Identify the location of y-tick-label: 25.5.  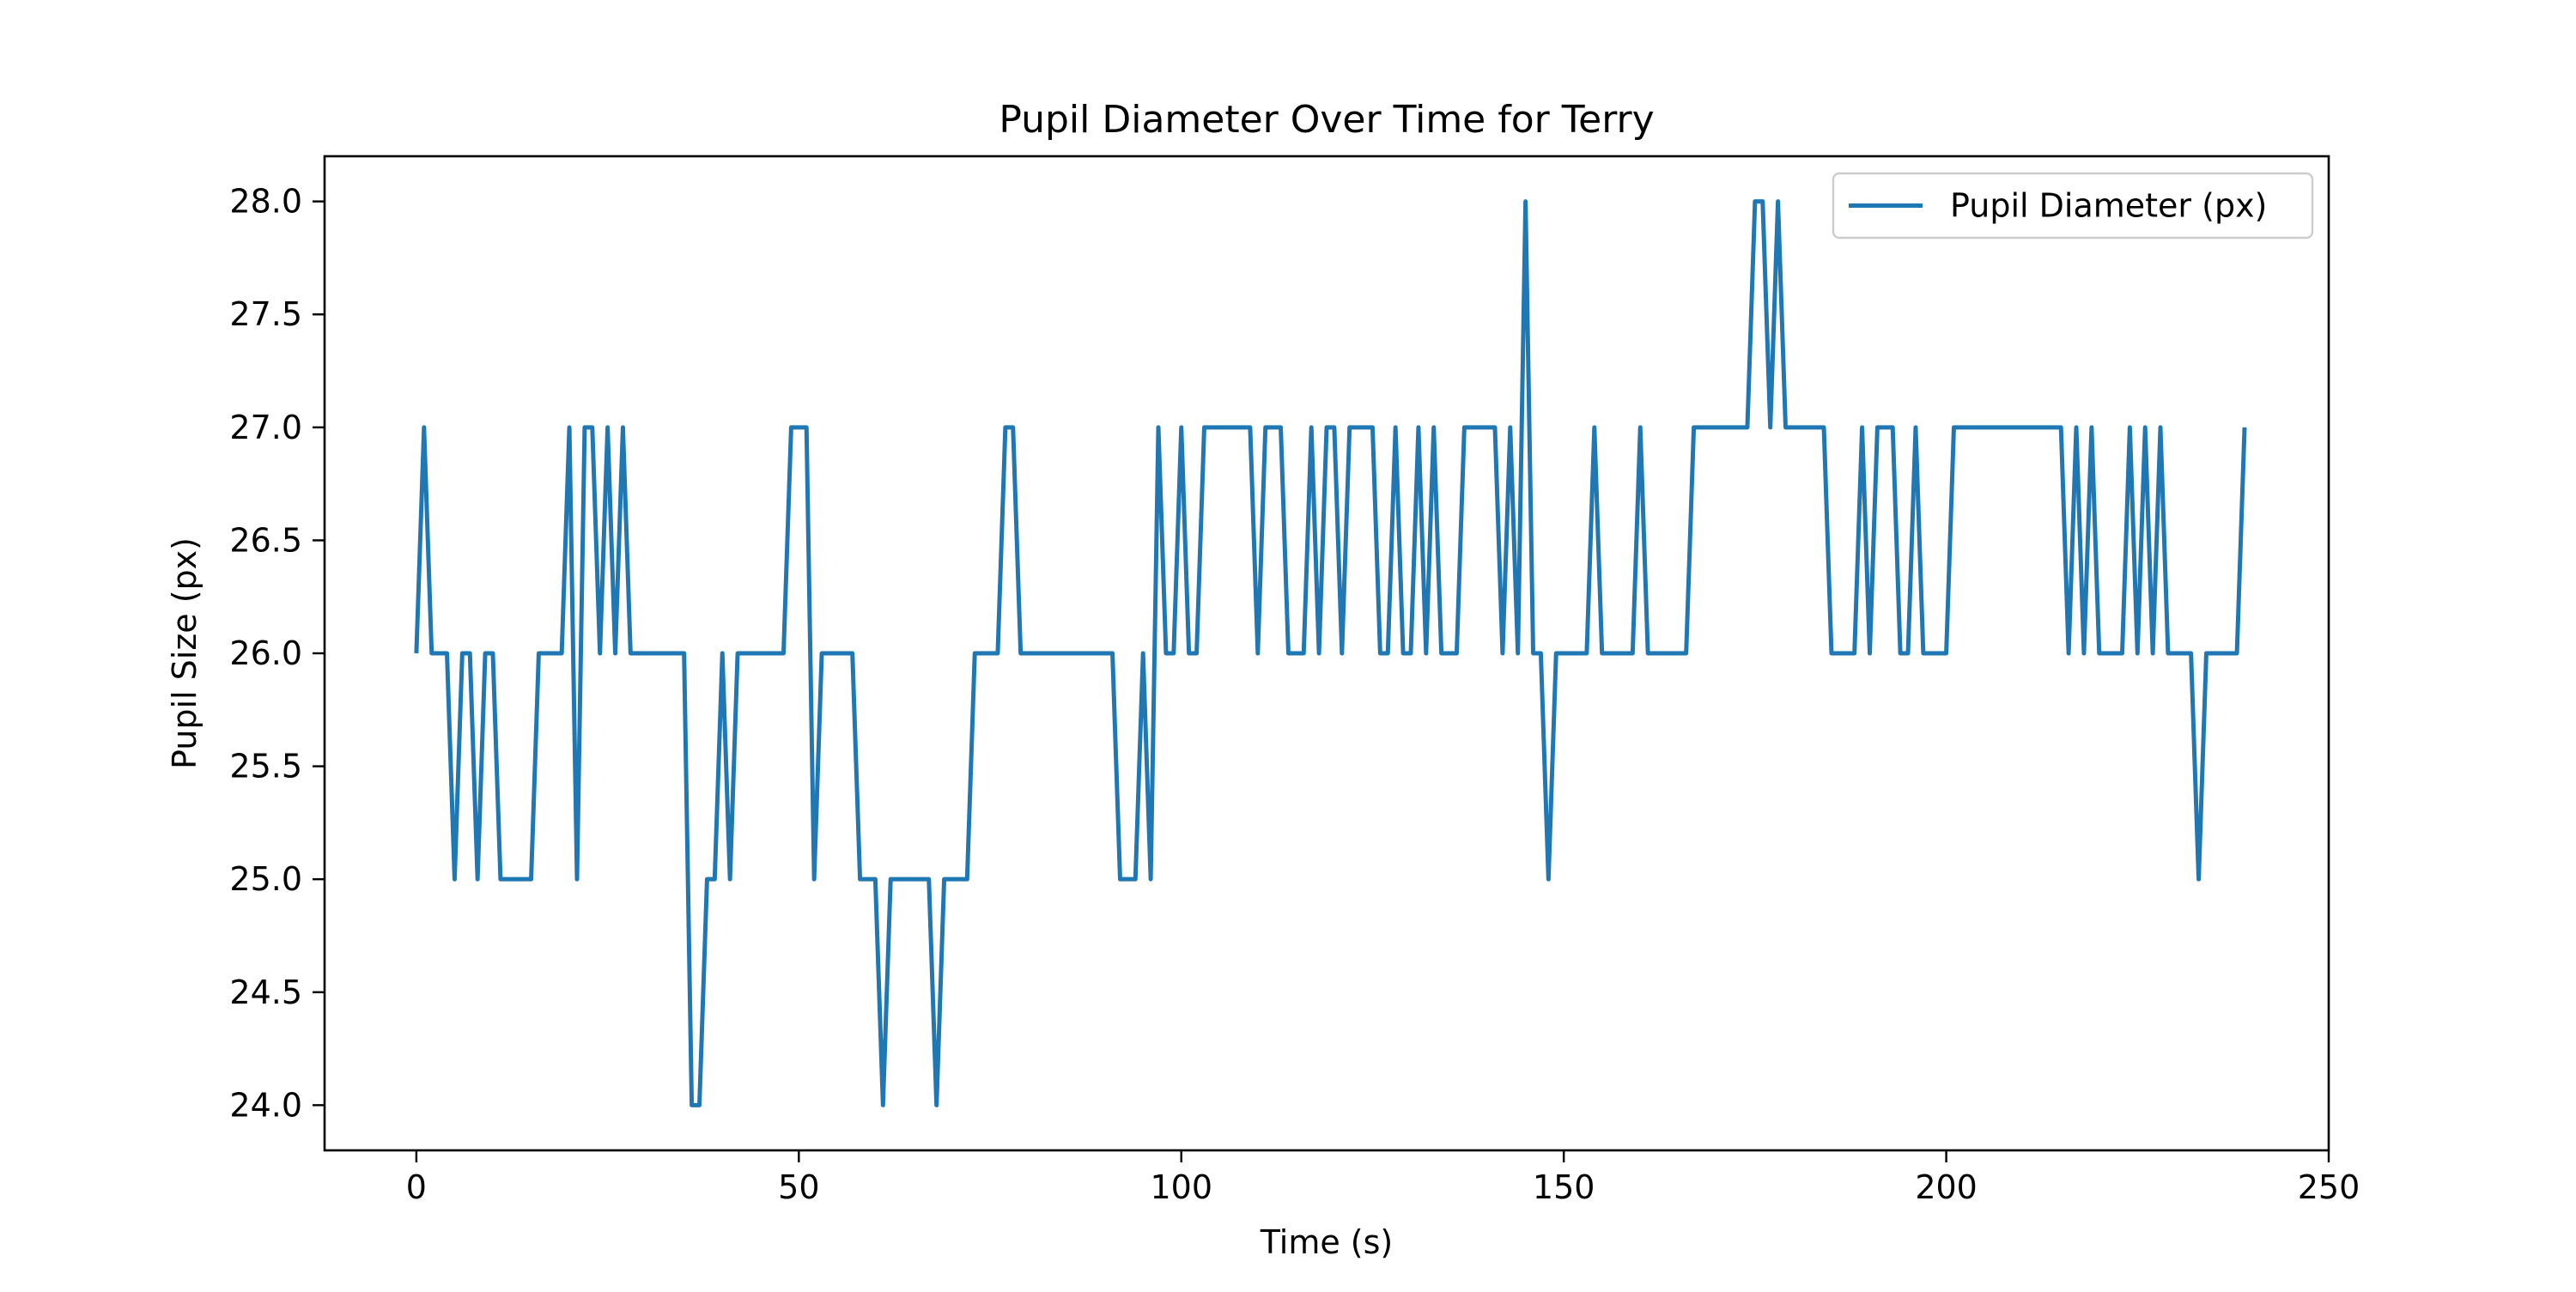
(265, 767).